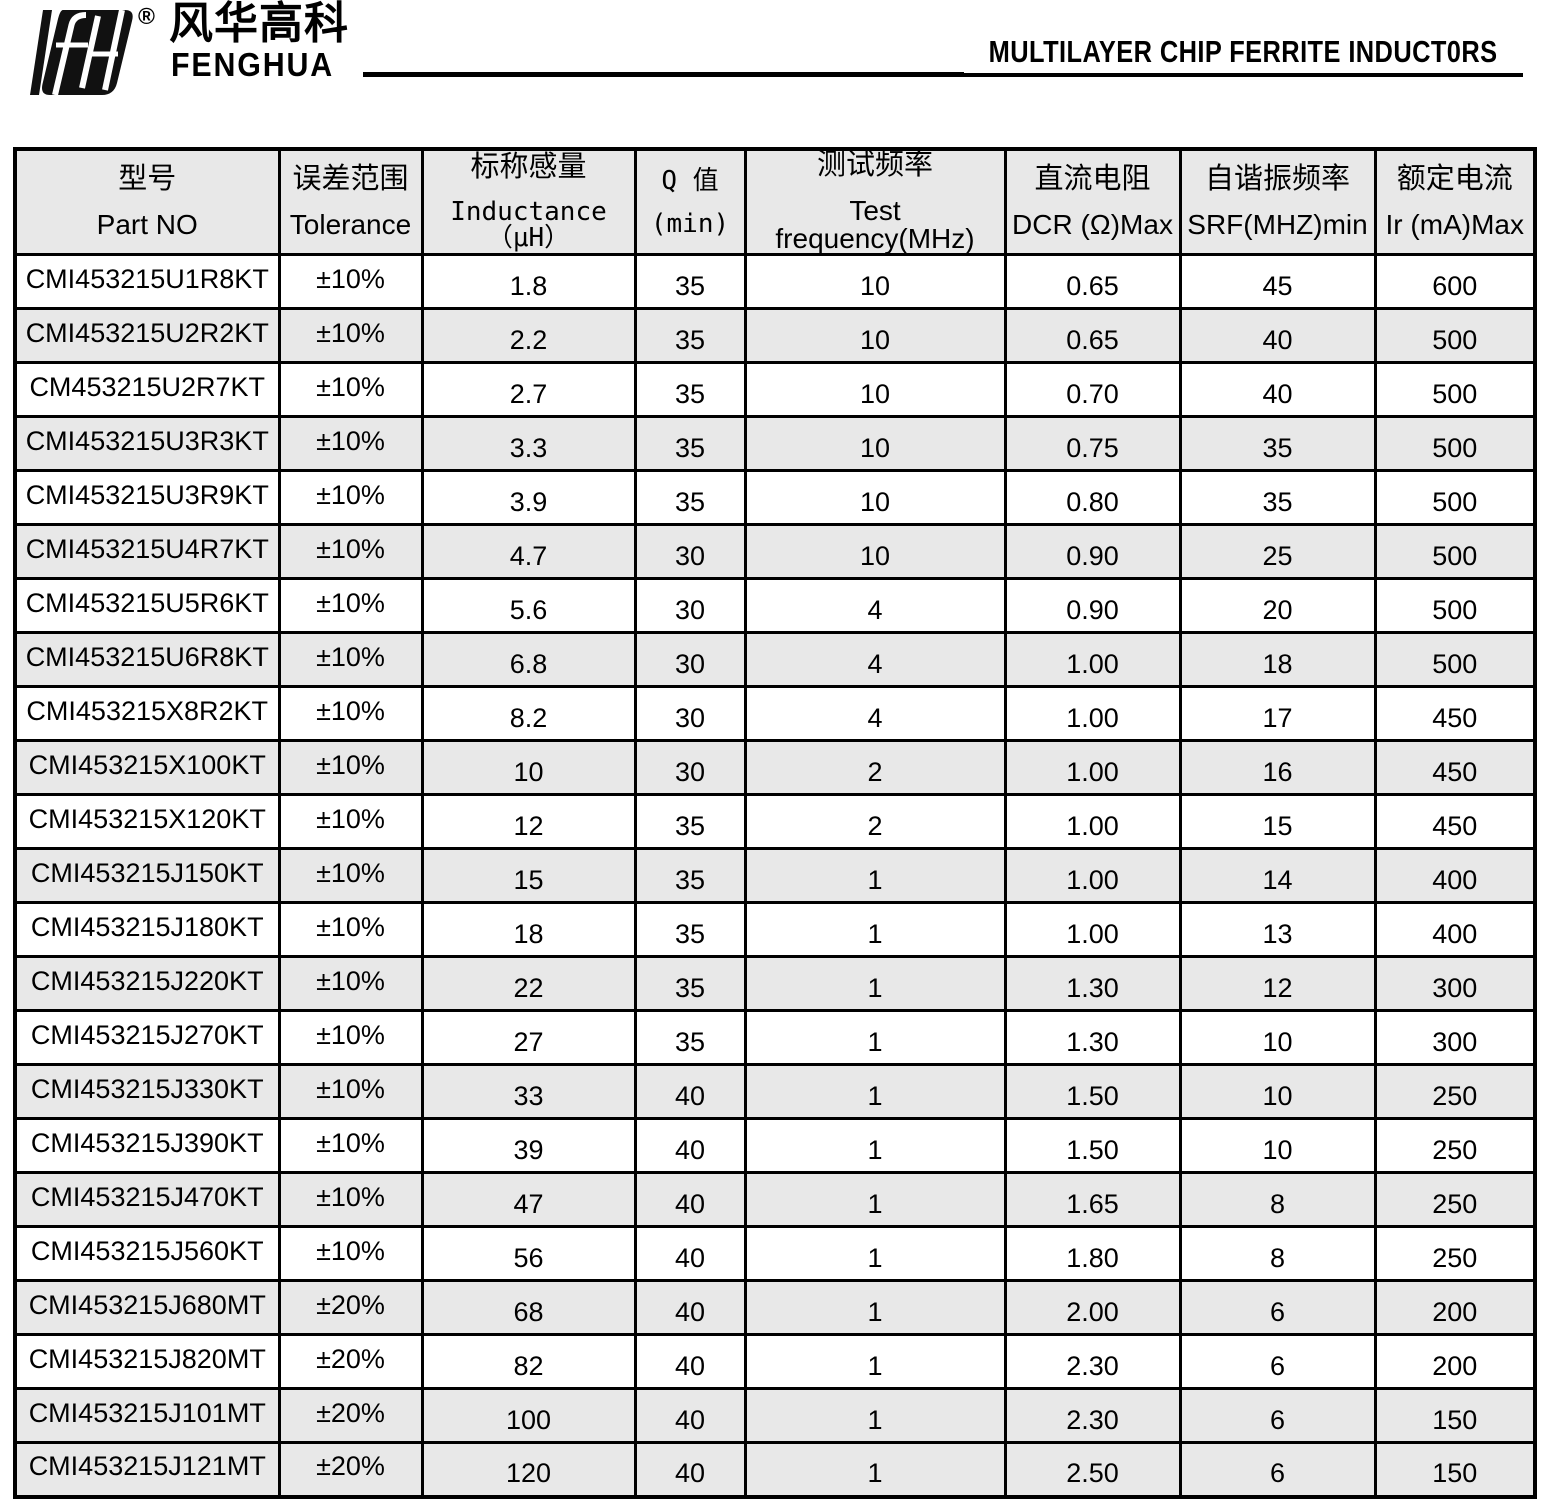 This screenshot has height=1500, width=1546. What do you see at coordinates (528, 443) in the screenshot?
I see `inductance-cell: 3.3` at bounding box center [528, 443].